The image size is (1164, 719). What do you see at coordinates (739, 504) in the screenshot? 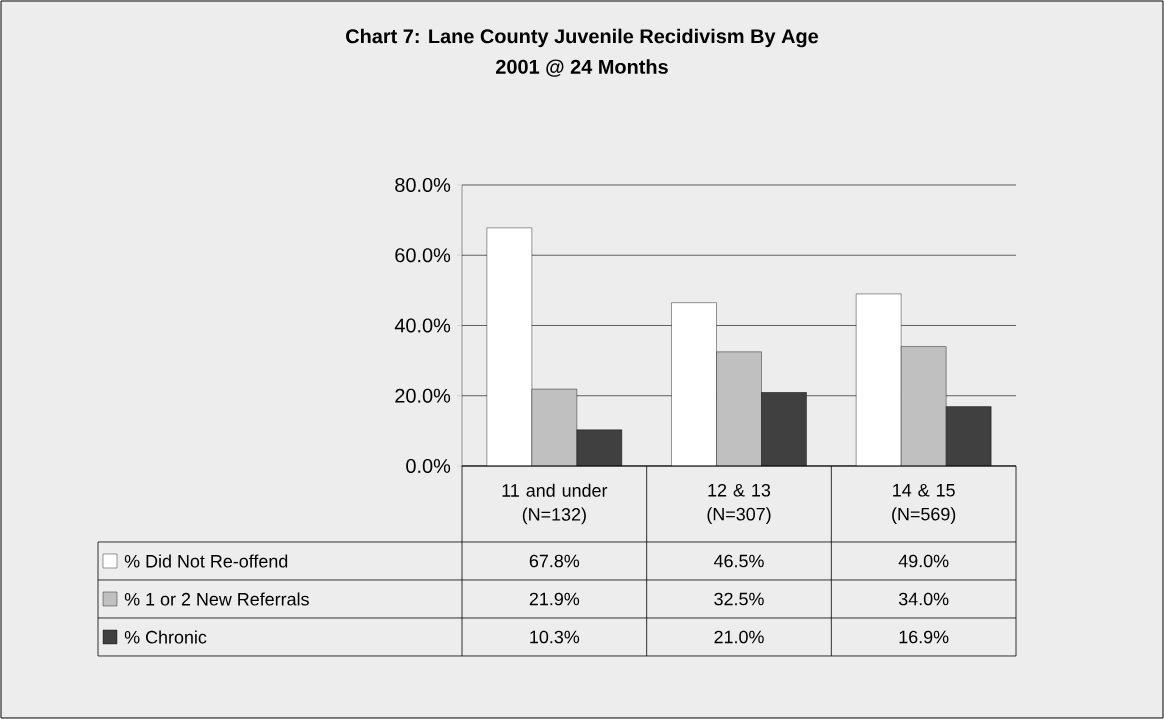
I see `x-tick-label: 12 & 13 (N=307)` at bounding box center [739, 504].